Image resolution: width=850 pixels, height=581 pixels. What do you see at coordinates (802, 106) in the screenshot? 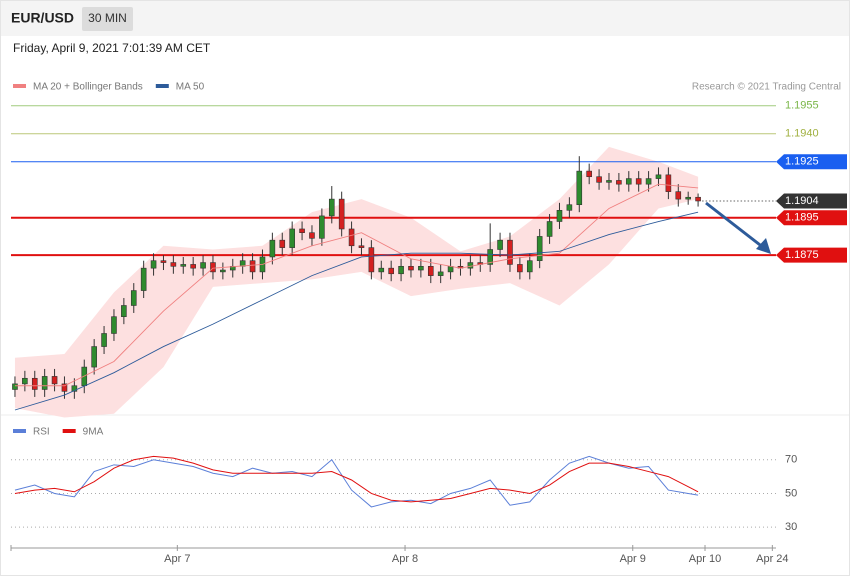
I see `level-label: 1.1955` at bounding box center [802, 106].